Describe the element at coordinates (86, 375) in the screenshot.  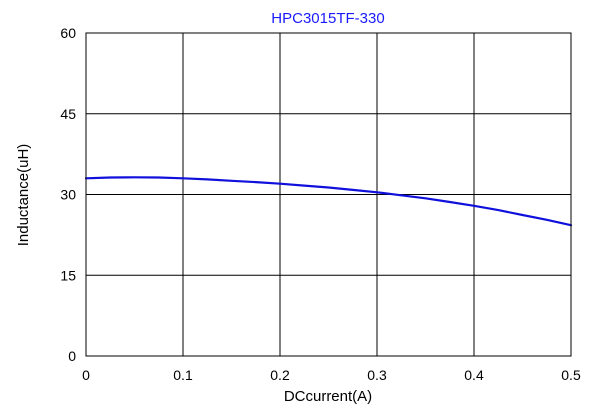
I see `x-tick-label: 0` at that location.